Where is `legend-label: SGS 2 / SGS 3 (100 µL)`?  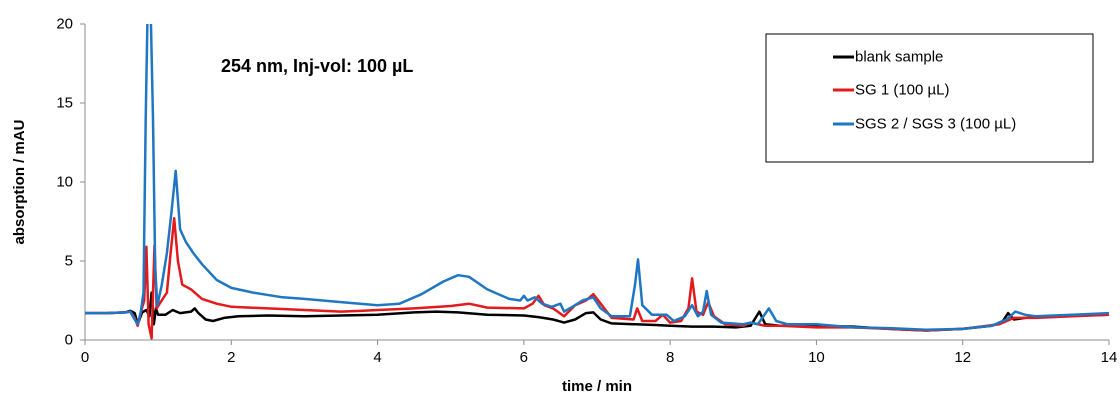
legend-label: SGS 2 / SGS 3 (100 µL) is located at coordinates (935, 124).